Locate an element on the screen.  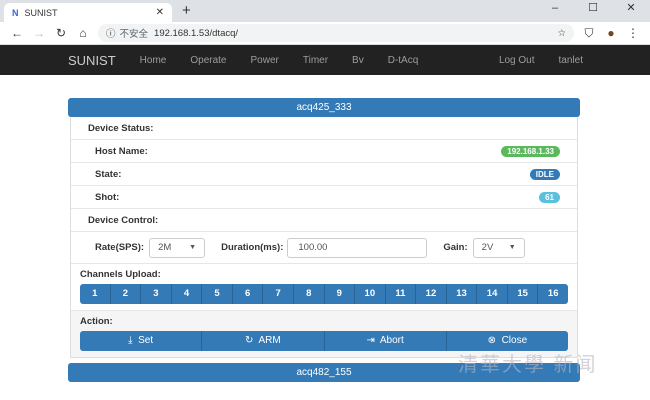
insecure-label: 不安全 is located at coordinates (134, 34).